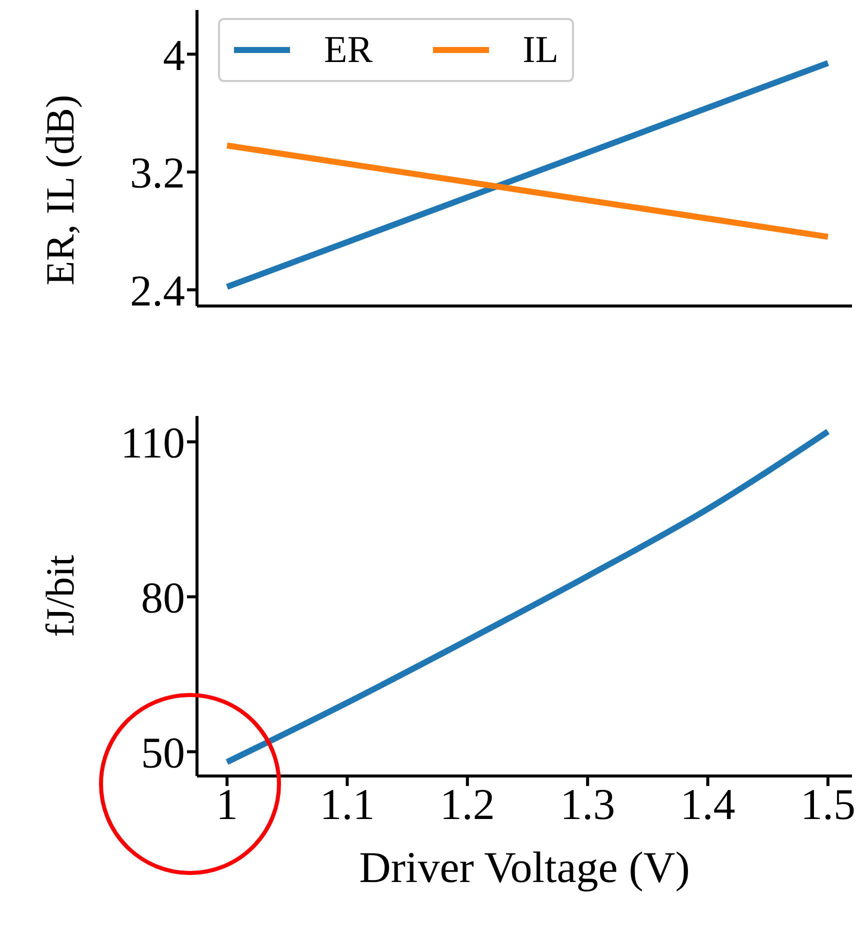  I want to click on x-tick-label: 1.4, so click(708, 805).